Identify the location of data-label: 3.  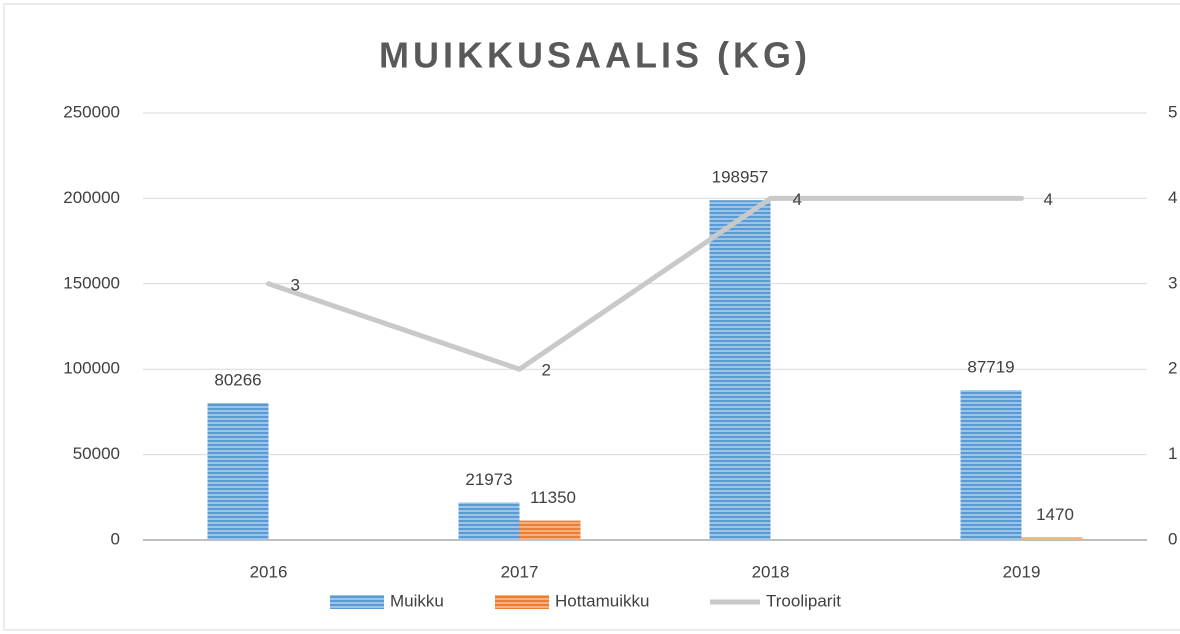
(295, 284).